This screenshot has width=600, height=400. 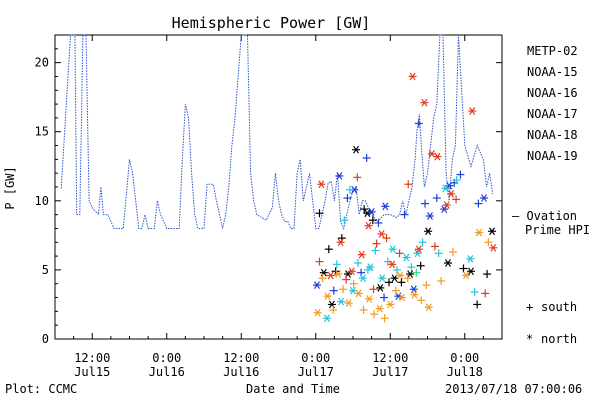 I want to click on x-tick-date-label: Jul17, so click(x=316, y=372).